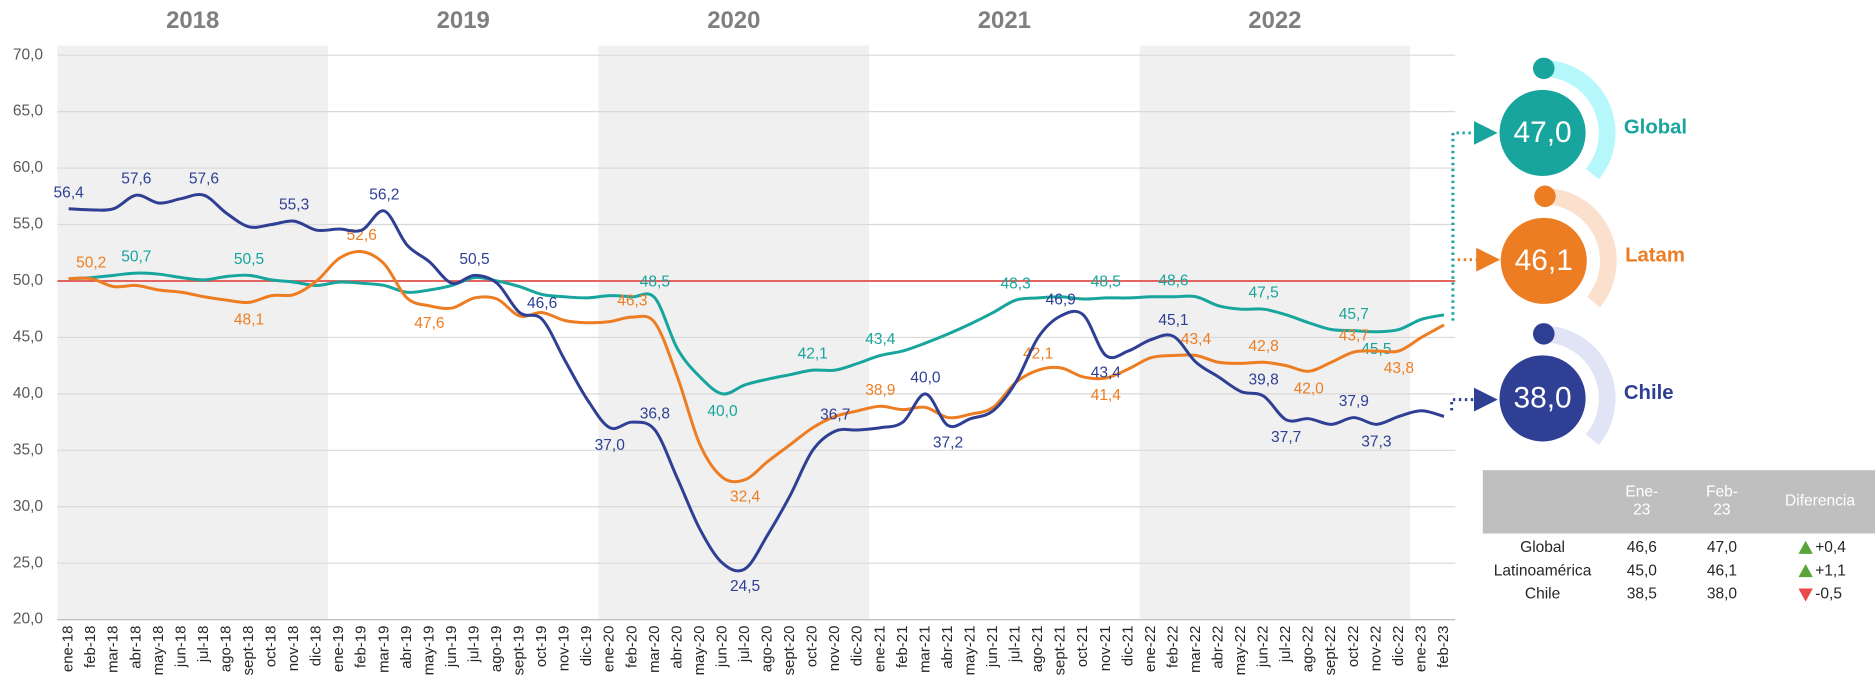  What do you see at coordinates (1274, 20) in the screenshot?
I see `year-label: 2022` at bounding box center [1274, 20].